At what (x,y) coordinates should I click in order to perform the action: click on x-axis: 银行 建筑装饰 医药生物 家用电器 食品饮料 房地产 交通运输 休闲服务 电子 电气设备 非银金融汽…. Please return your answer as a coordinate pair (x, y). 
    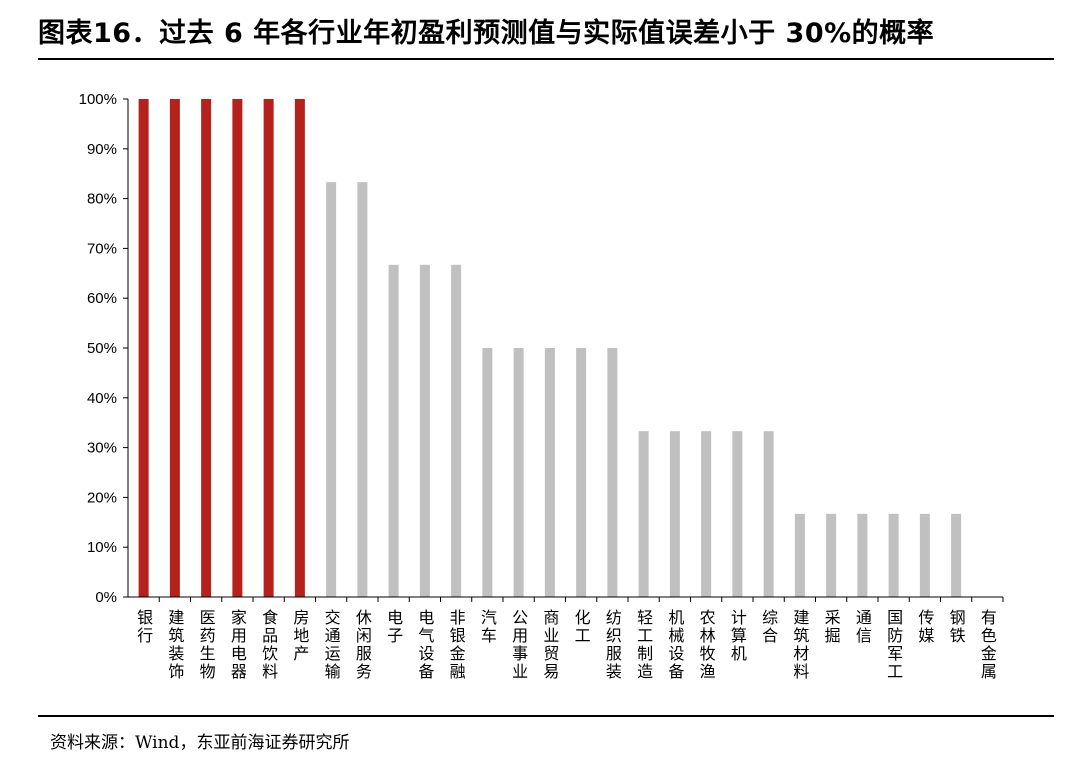
    Looking at the image, I should click on (566, 638).